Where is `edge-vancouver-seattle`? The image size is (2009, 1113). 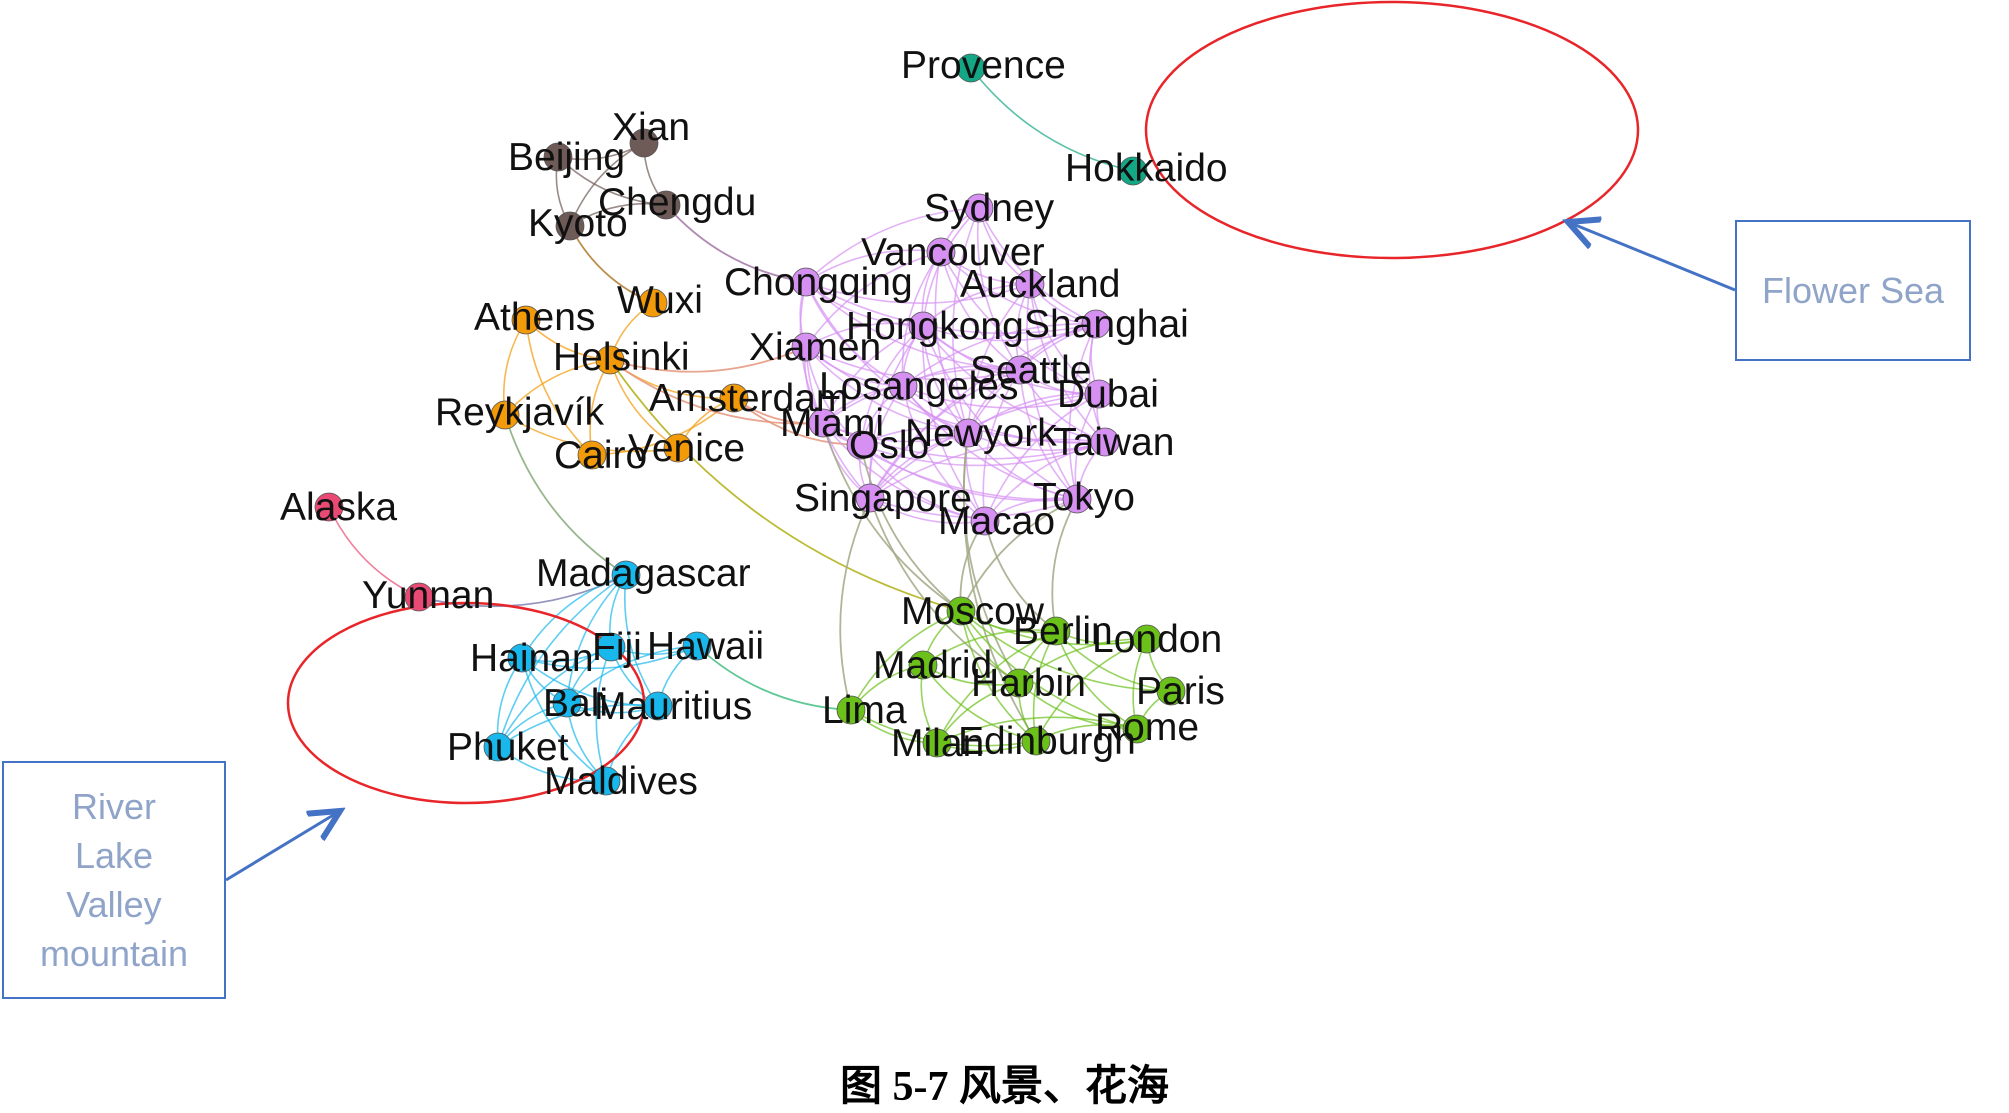
edge-vancouver-seattle is located at coordinates (980, 311).